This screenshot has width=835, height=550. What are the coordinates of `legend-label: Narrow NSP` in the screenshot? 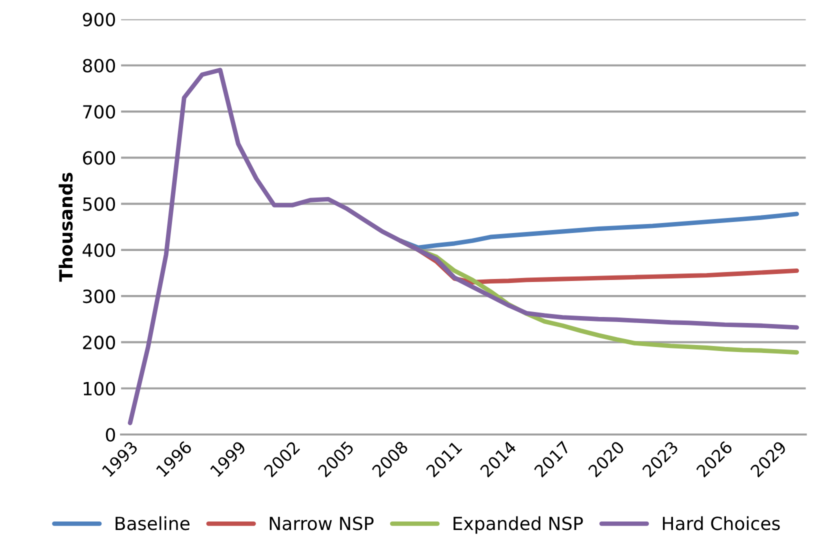 It's located at (322, 523).